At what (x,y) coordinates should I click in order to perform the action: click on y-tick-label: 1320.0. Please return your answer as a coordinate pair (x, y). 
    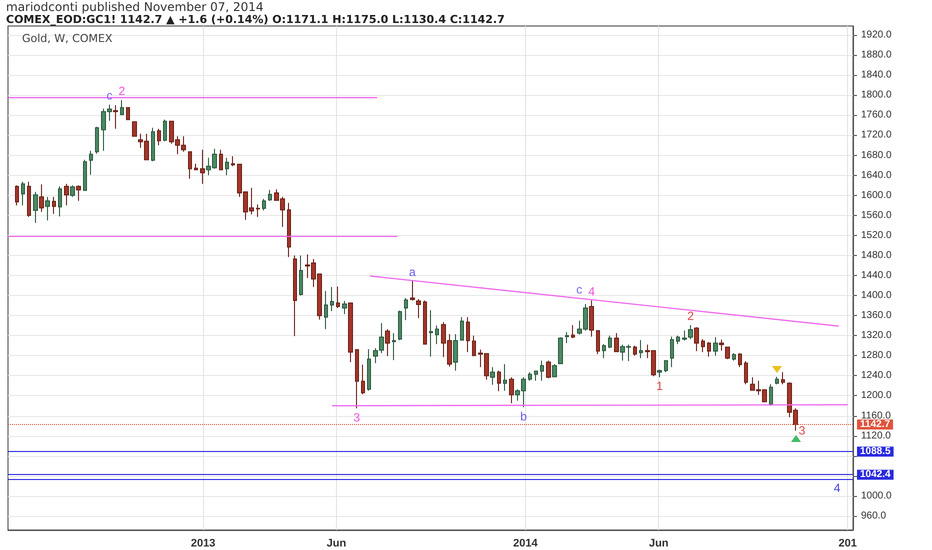
    Looking at the image, I should click on (876, 336).